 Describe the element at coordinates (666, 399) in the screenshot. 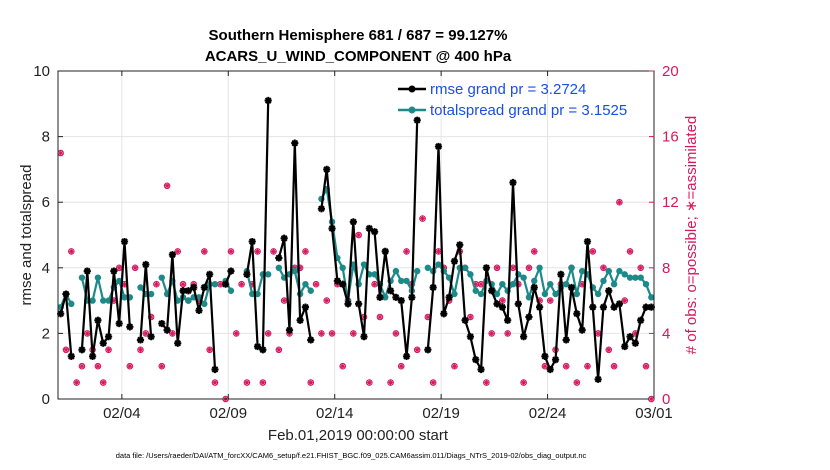

I see `y-right-tick-label: 0` at that location.